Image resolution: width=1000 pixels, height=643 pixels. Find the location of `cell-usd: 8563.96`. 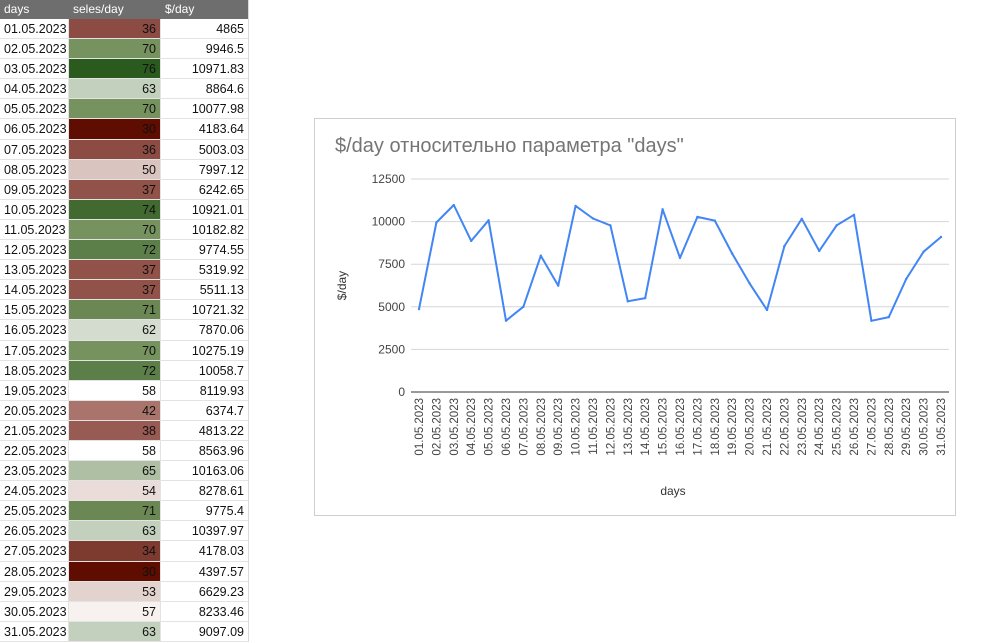

cell-usd: 8563.96 is located at coordinates (221, 450).